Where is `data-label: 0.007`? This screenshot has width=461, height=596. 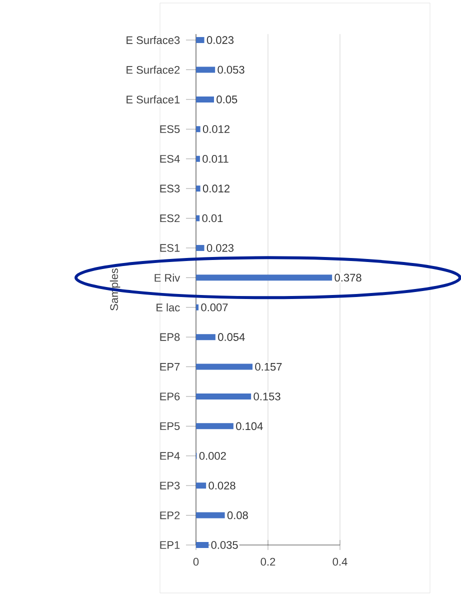
data-label: 0.007 is located at coordinates (214, 307).